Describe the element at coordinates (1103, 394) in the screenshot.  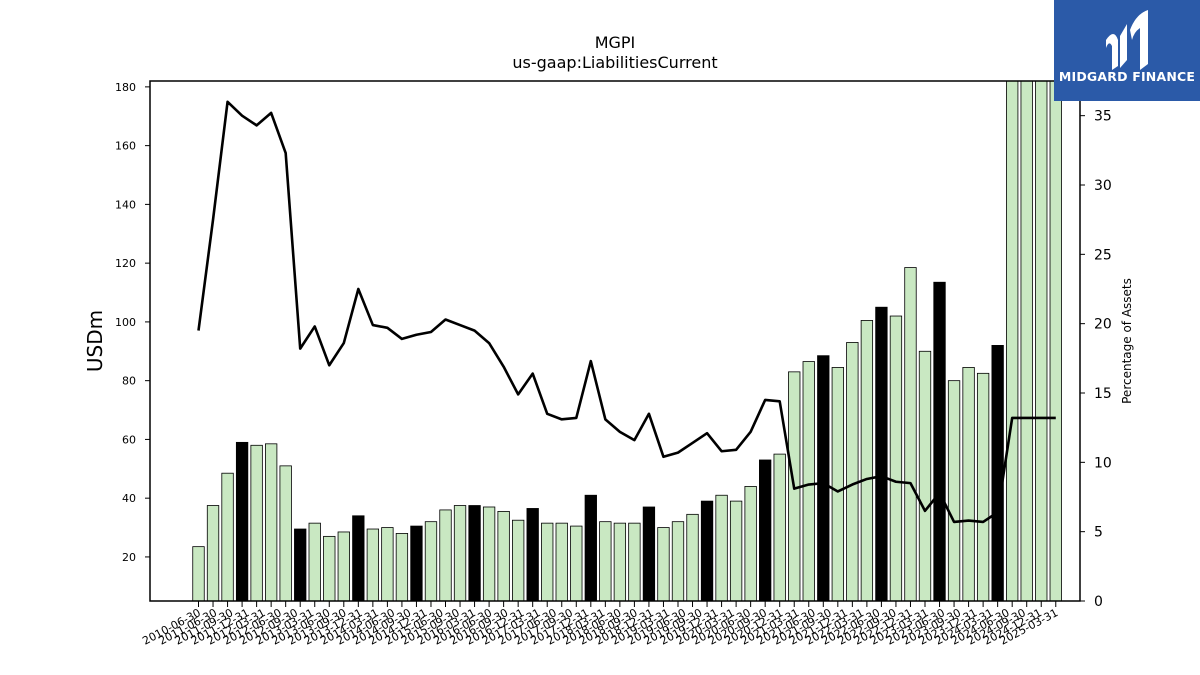
I see `y2-tick-label: 15` at that location.